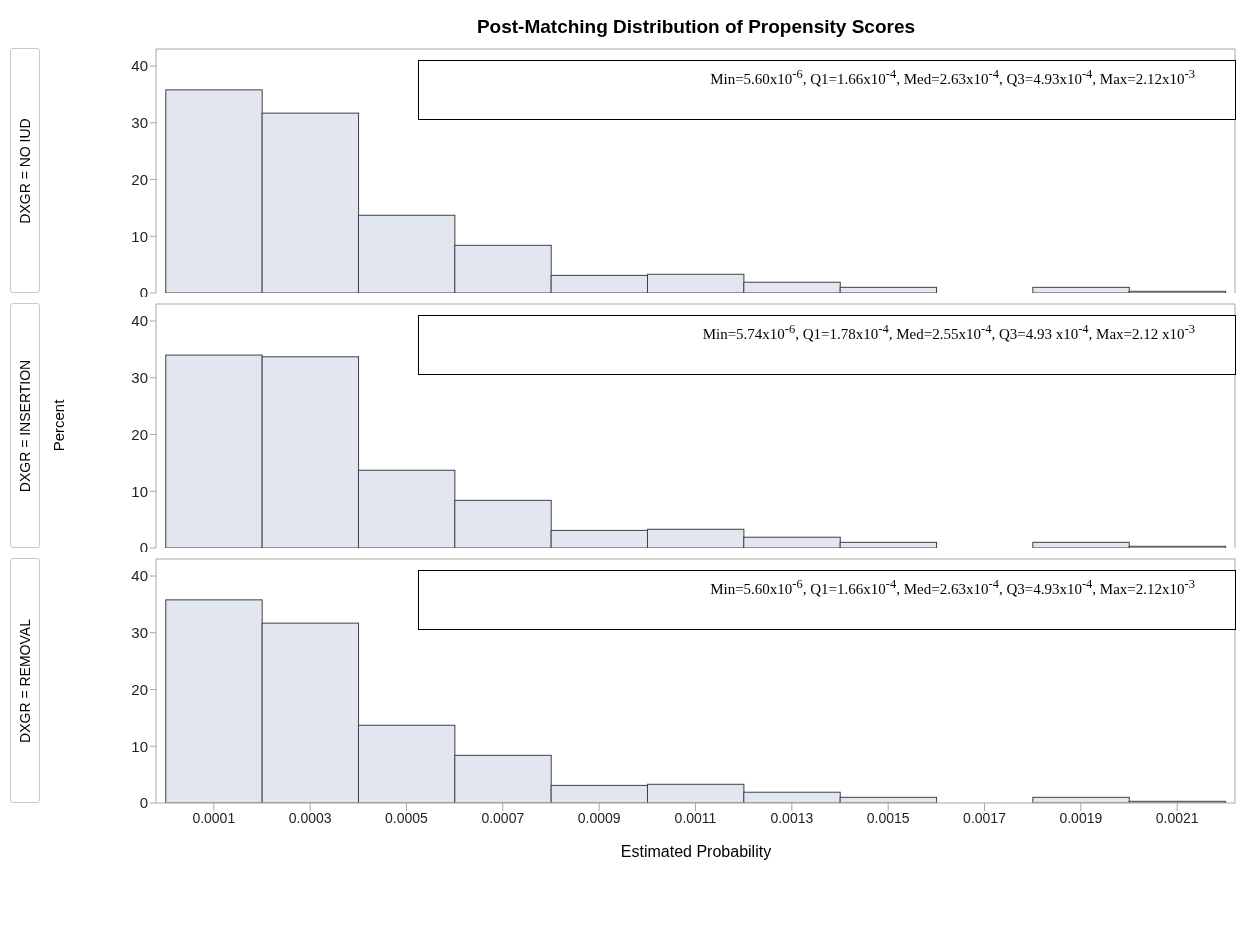 This screenshot has height=938, width=1251. Describe the element at coordinates (407, 817) in the screenshot. I see `x-tick-label: 0.0005` at that location.